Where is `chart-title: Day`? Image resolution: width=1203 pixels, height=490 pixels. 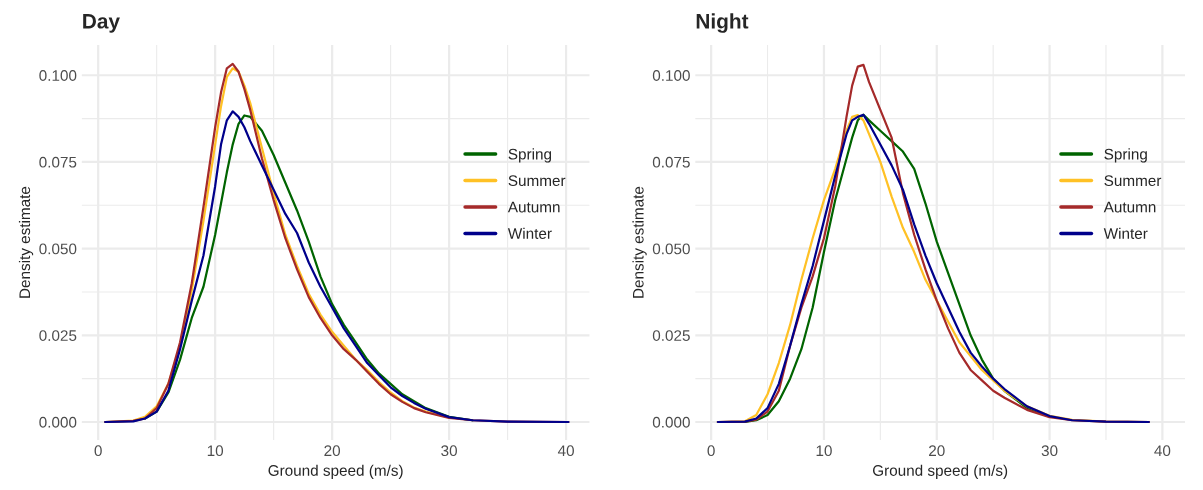 chart-title: Day is located at coordinates (101, 23).